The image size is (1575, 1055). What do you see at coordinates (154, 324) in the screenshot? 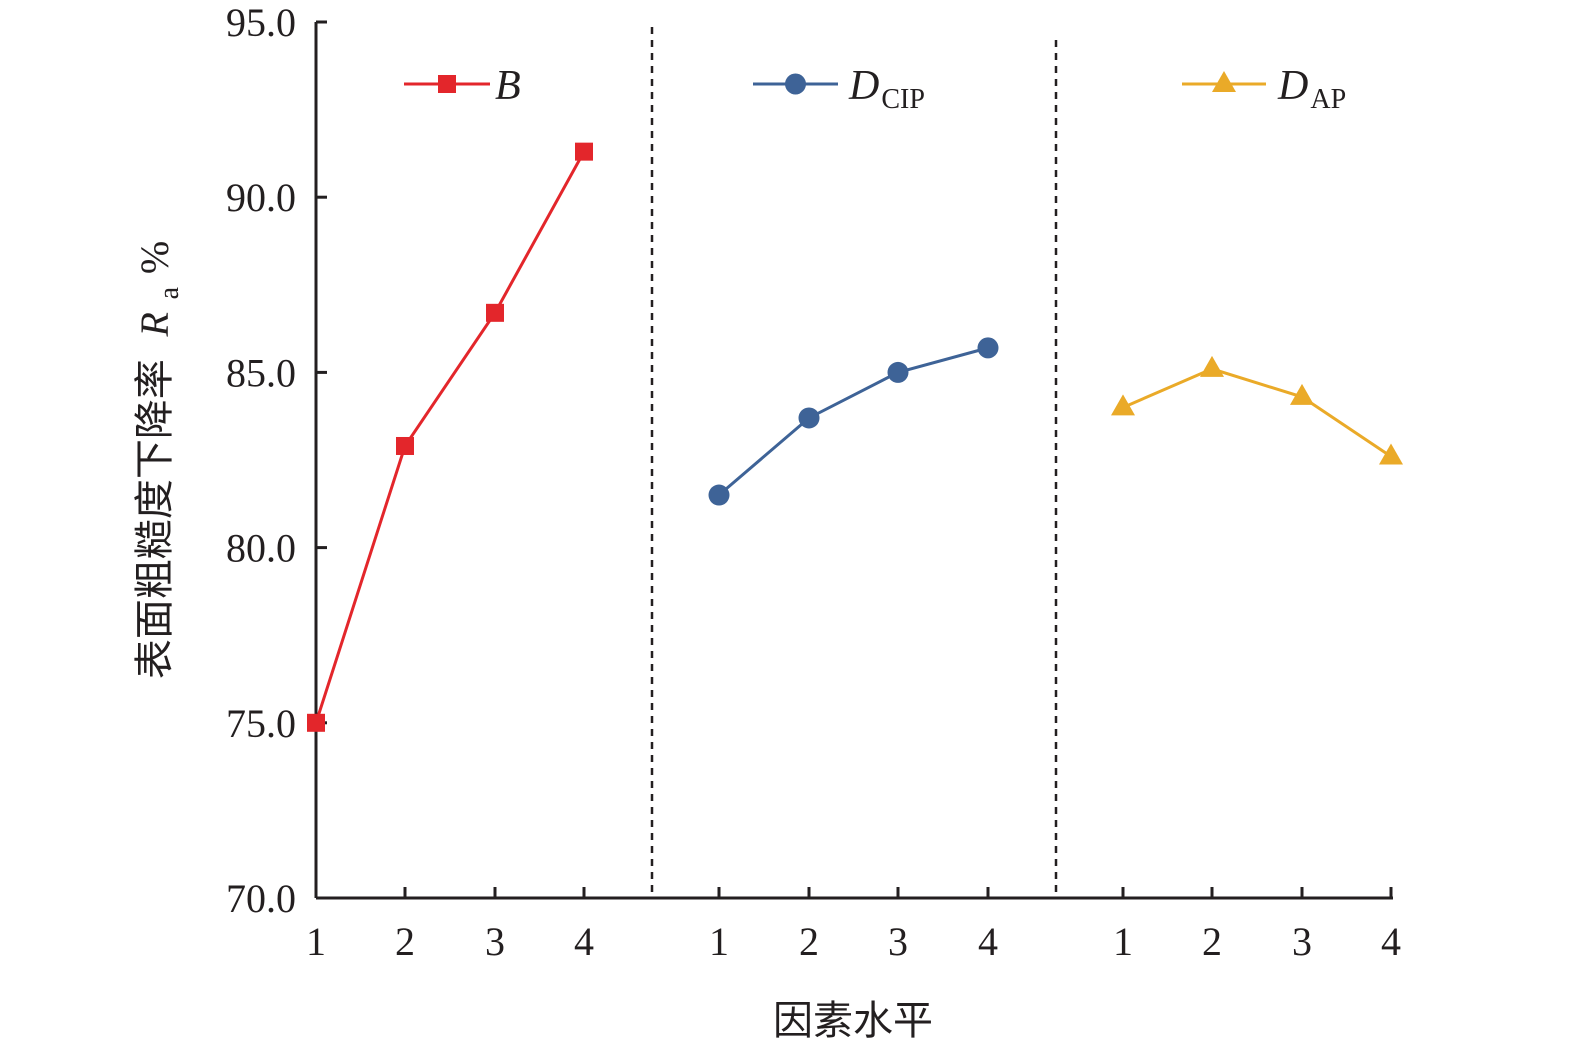
I see `y-axis-title-symbol: R` at bounding box center [154, 324].